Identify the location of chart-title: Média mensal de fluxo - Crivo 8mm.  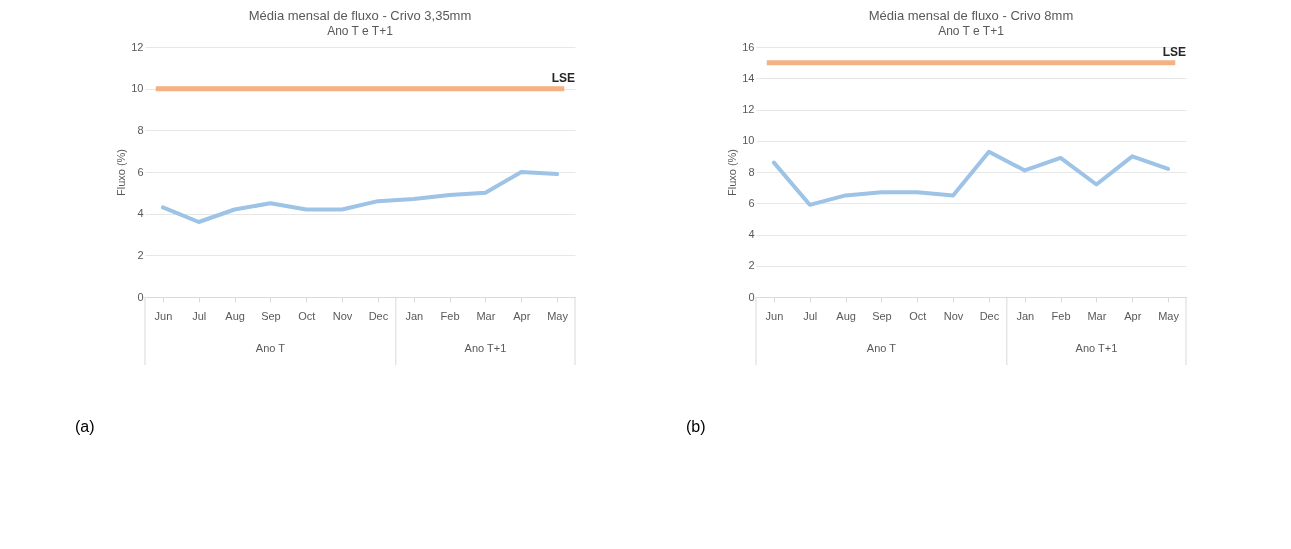
(971, 15).